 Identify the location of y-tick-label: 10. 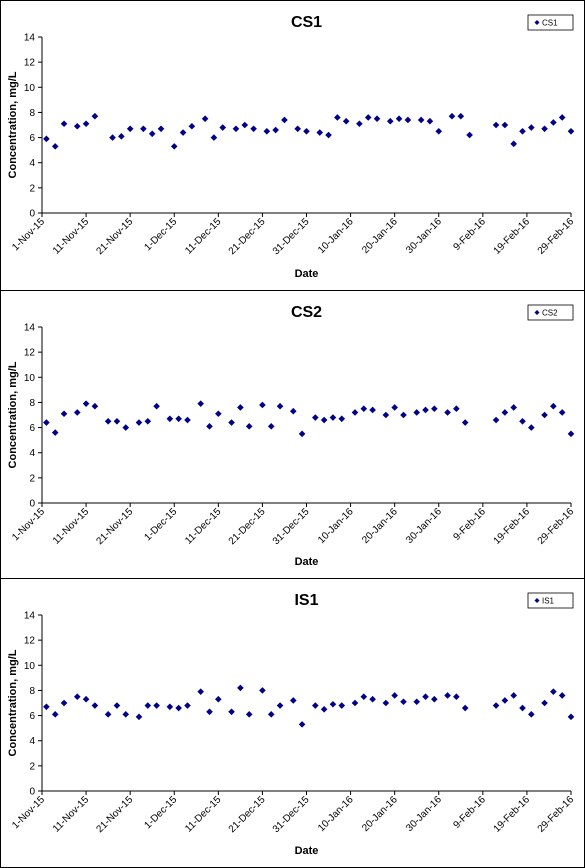
(30, 88).